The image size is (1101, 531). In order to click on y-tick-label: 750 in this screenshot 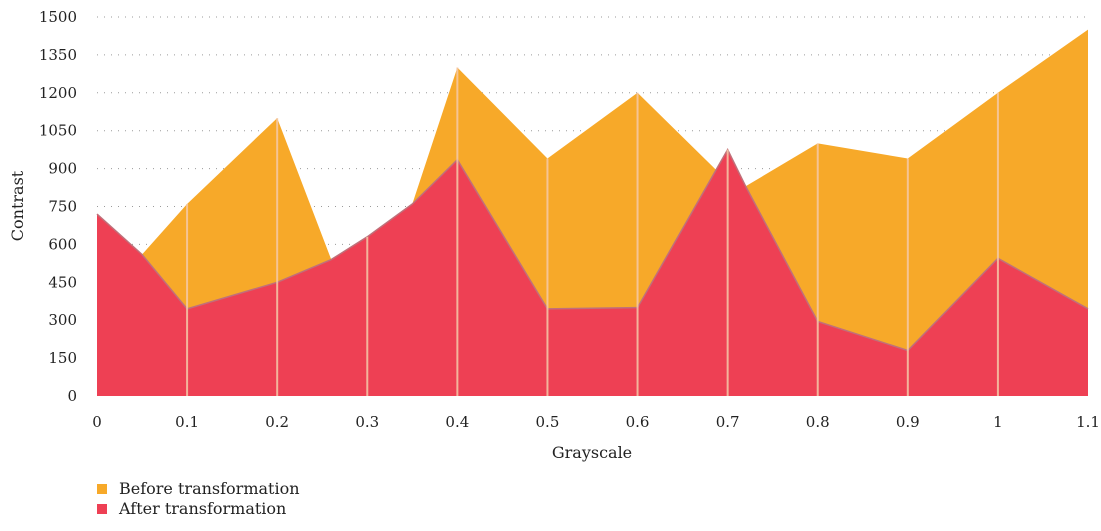, I will do `click(62, 207)`.